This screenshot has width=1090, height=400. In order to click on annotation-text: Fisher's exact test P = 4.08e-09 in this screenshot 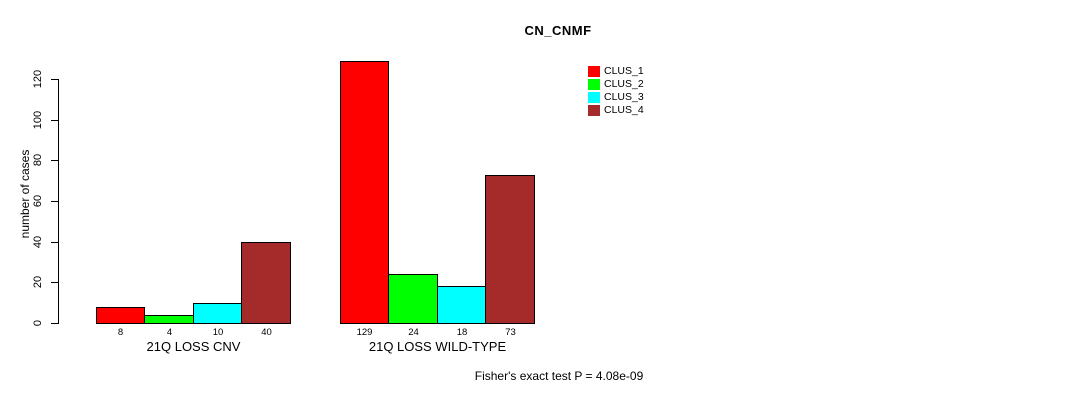, I will do `click(559, 376)`.